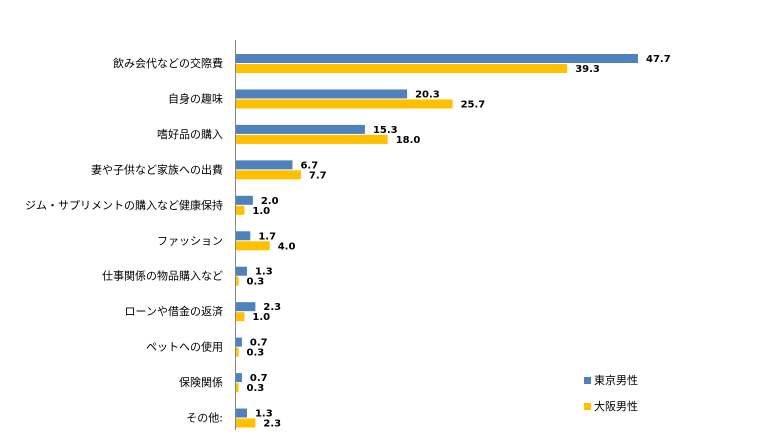  I want to click on data-label: 20.3, so click(427, 94).